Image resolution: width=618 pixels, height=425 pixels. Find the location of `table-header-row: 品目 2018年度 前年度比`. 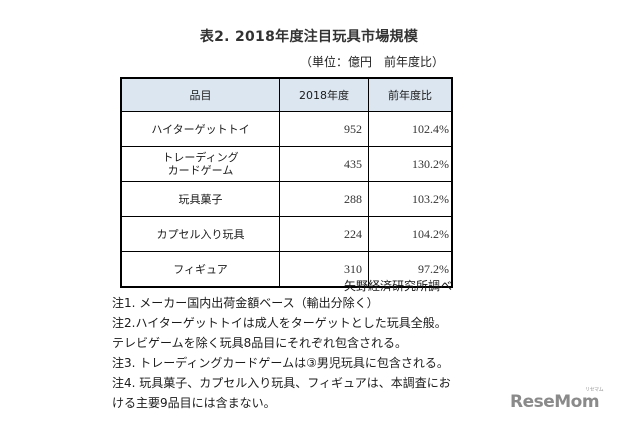

table-header-row: 品目 2018年度 前年度比 is located at coordinates (286, 94).